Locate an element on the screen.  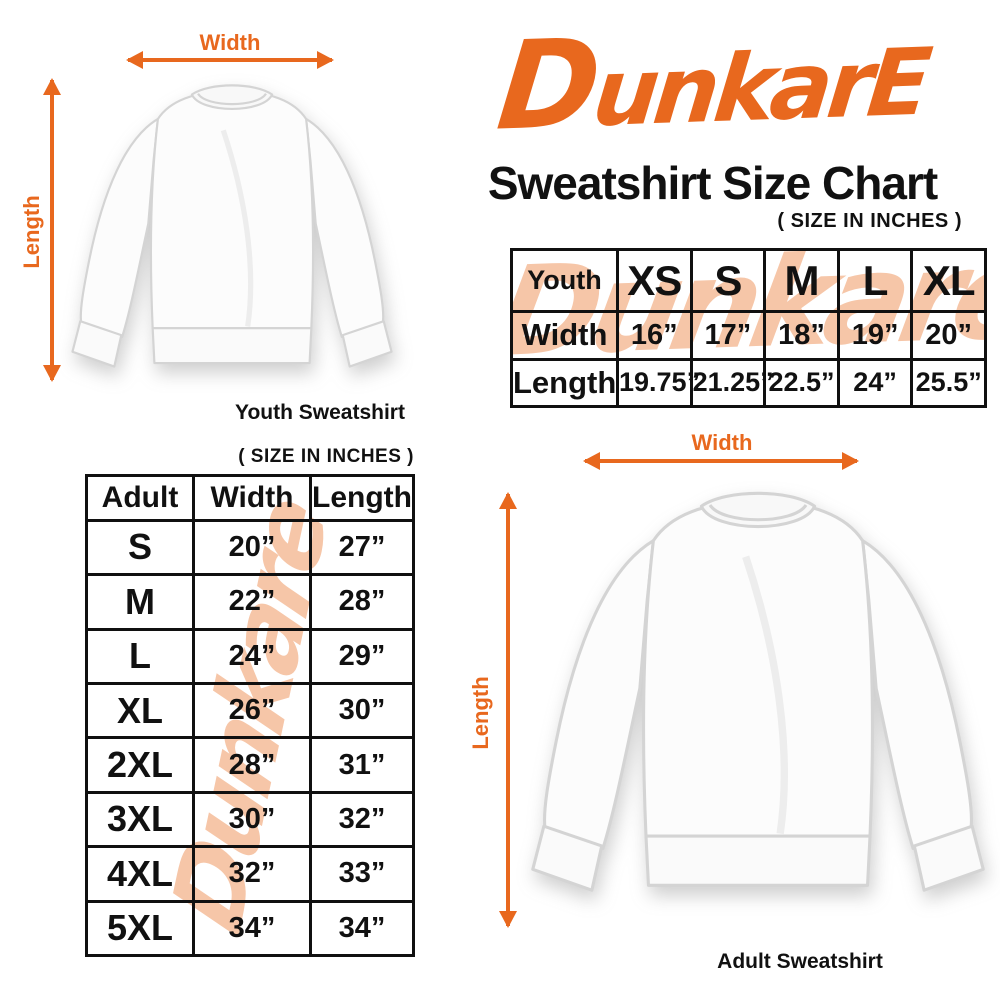
brand-logo-text: DunkarE is located at coordinates (711, 84).